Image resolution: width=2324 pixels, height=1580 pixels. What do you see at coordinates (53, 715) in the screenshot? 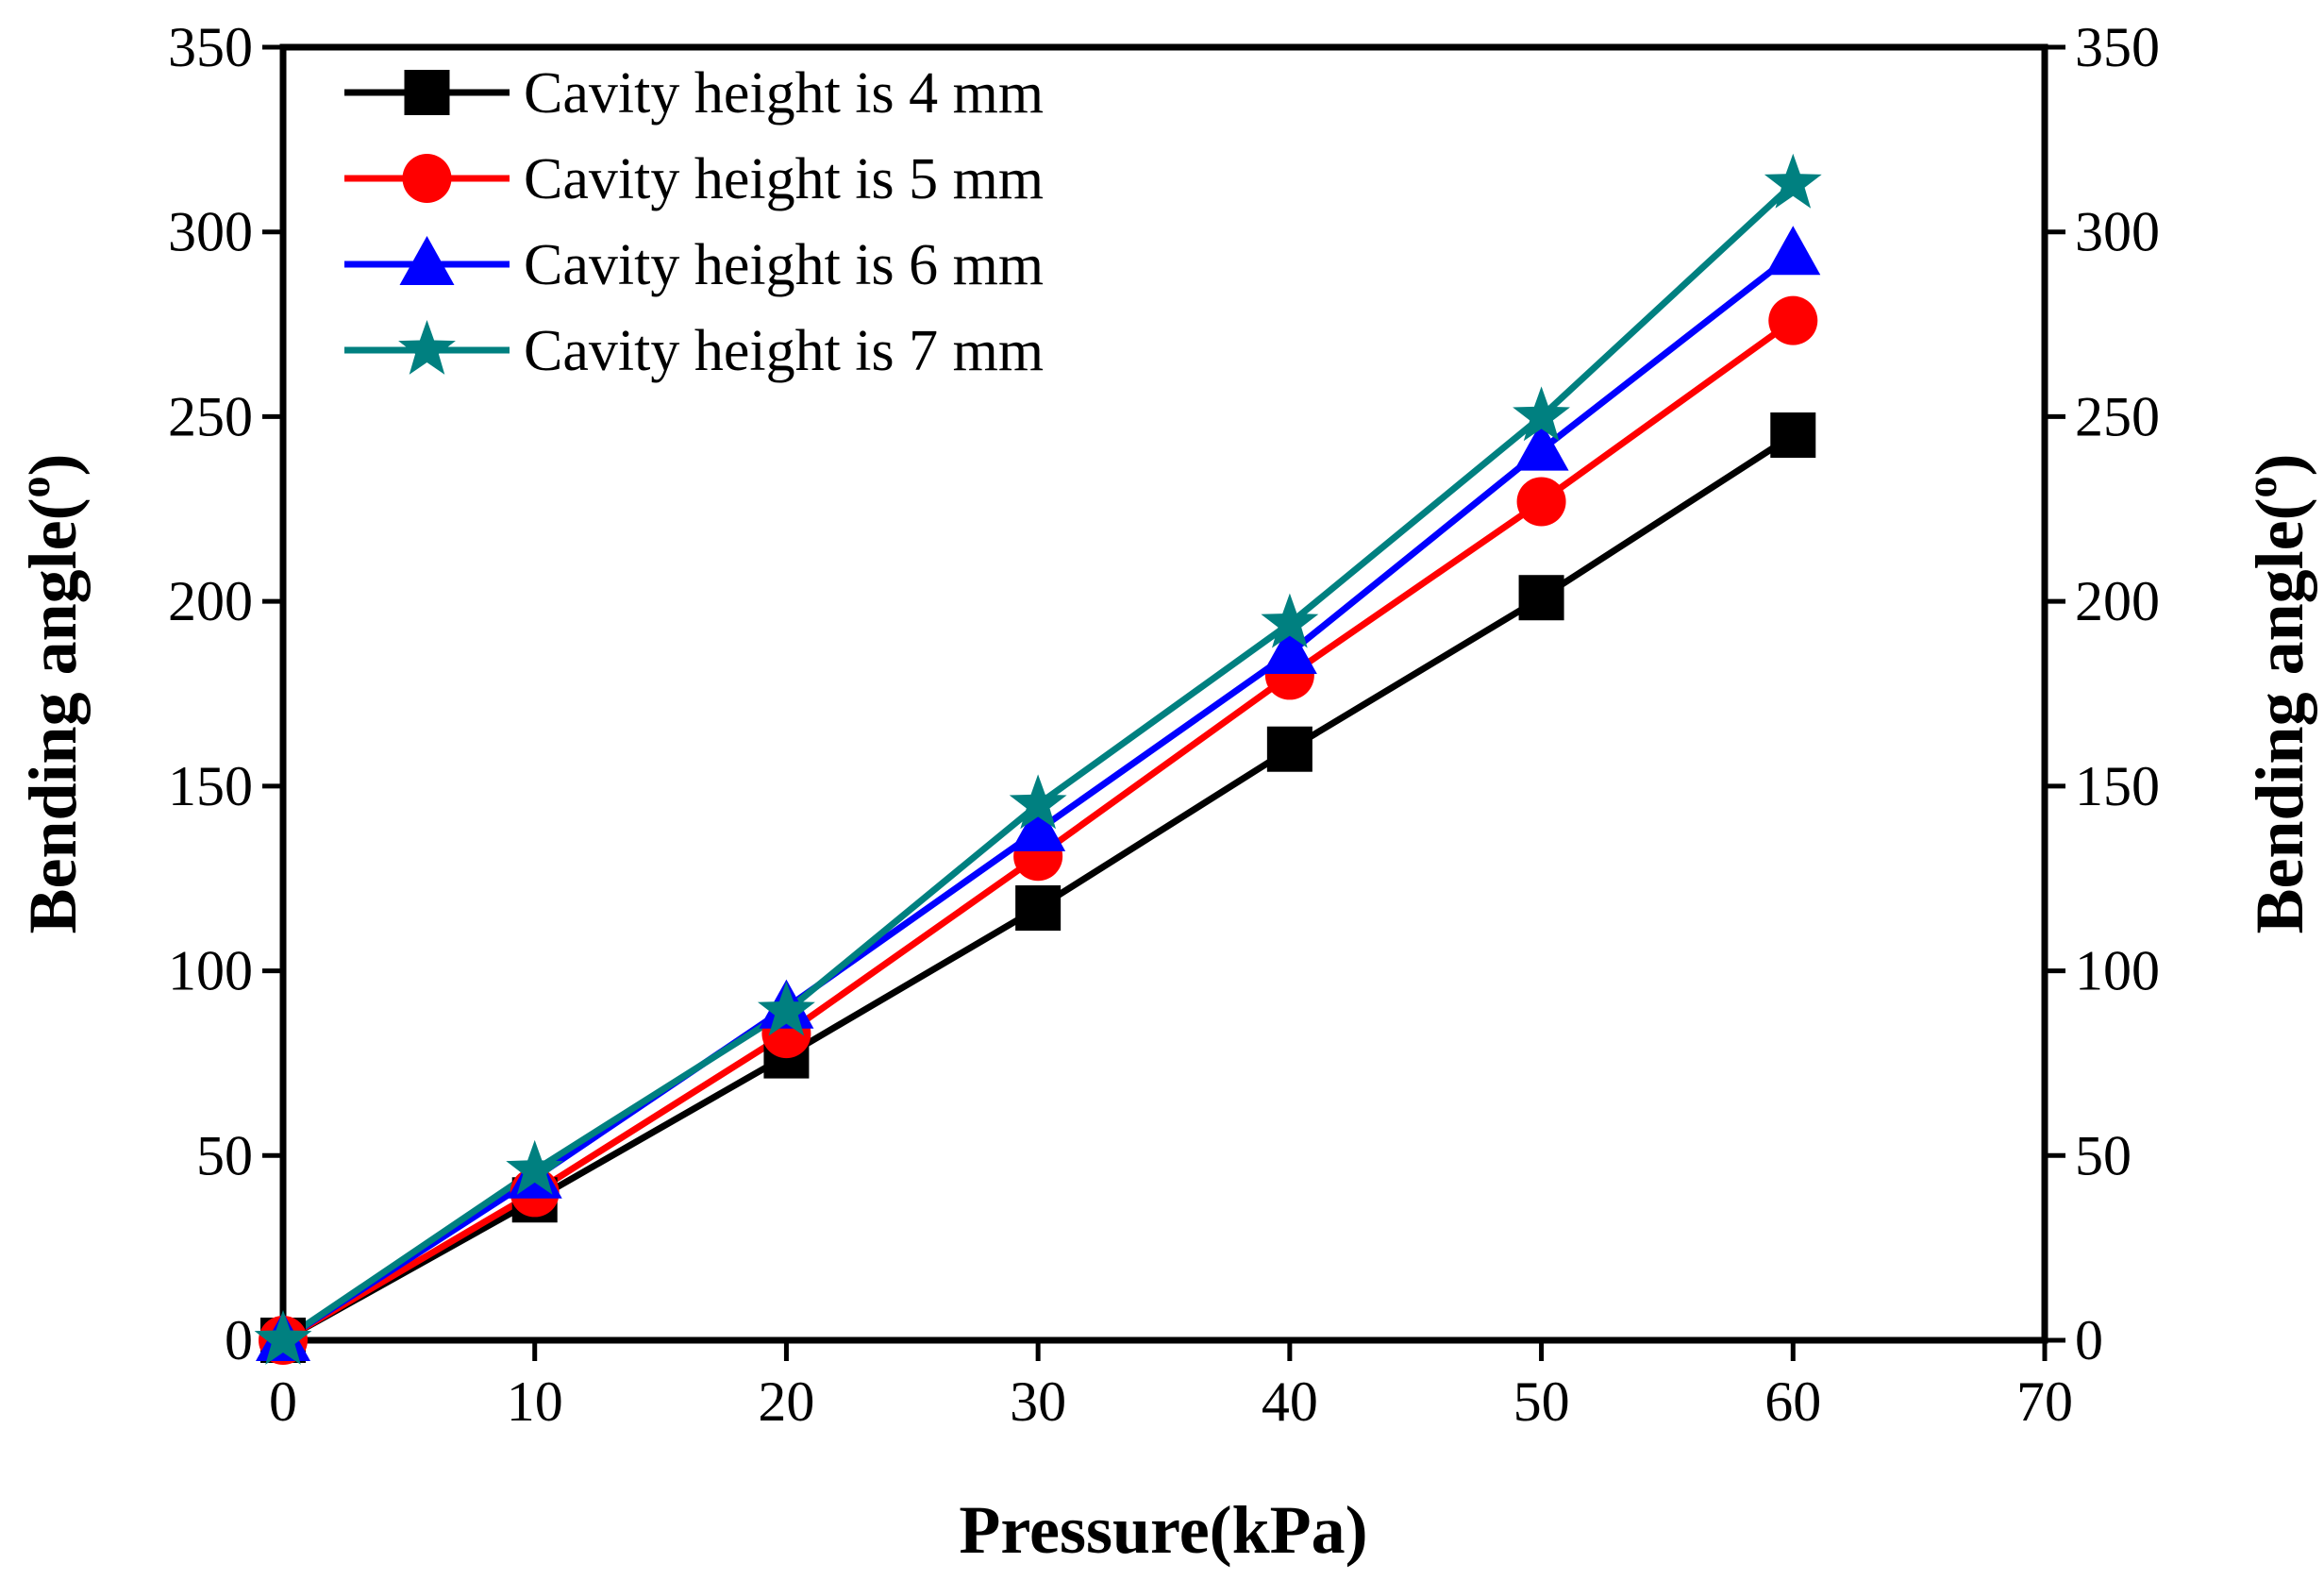
I see `y-axis-title-main: Bending angle(` at bounding box center [53, 715].